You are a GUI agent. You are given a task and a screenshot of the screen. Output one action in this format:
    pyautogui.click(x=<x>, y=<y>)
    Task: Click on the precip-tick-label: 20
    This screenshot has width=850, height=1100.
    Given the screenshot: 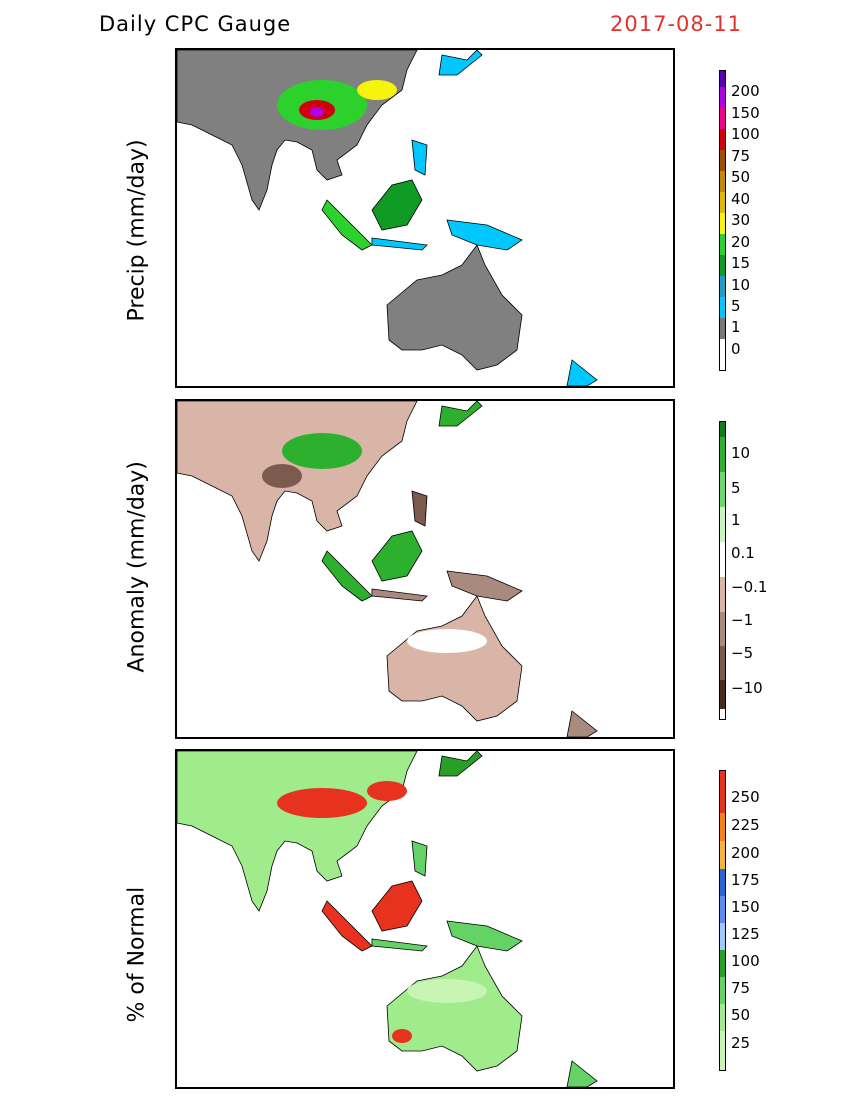 What is the action you would take?
    pyautogui.click(x=741, y=242)
    